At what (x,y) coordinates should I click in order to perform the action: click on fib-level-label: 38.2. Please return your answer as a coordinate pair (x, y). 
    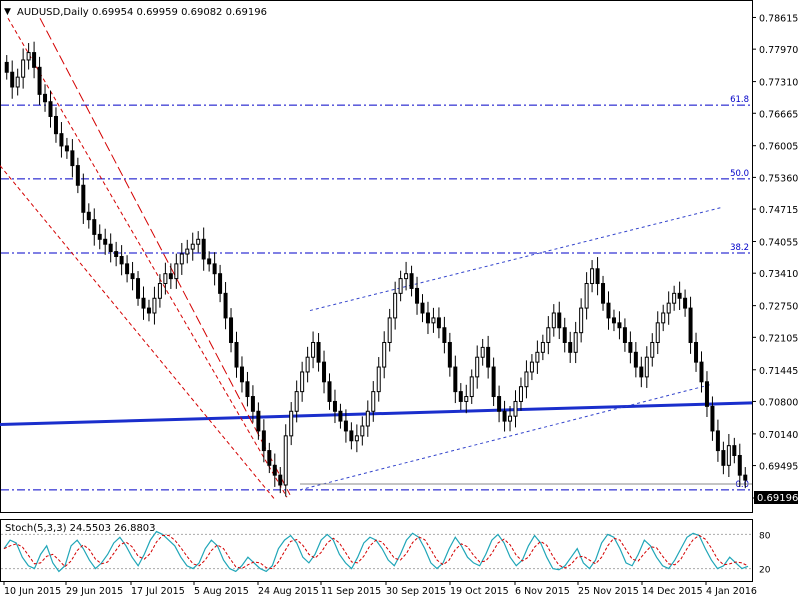
    Looking at the image, I should click on (739, 248).